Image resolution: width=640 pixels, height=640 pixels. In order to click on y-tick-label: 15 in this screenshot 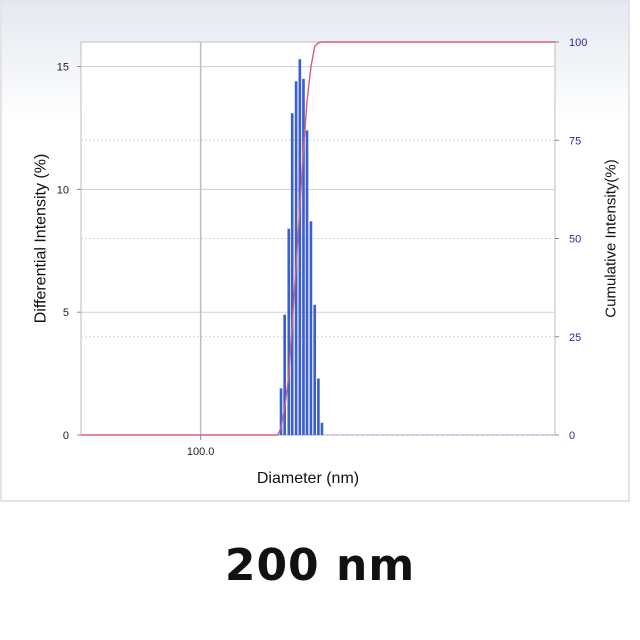, I will do `click(63, 68)`.